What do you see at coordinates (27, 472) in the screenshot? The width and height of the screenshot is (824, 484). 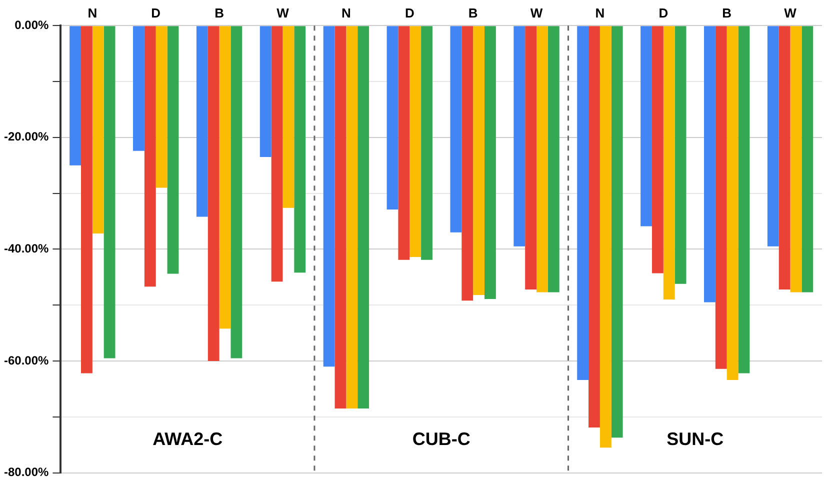 I see `y-tick-label: -80.00%` at bounding box center [27, 472].